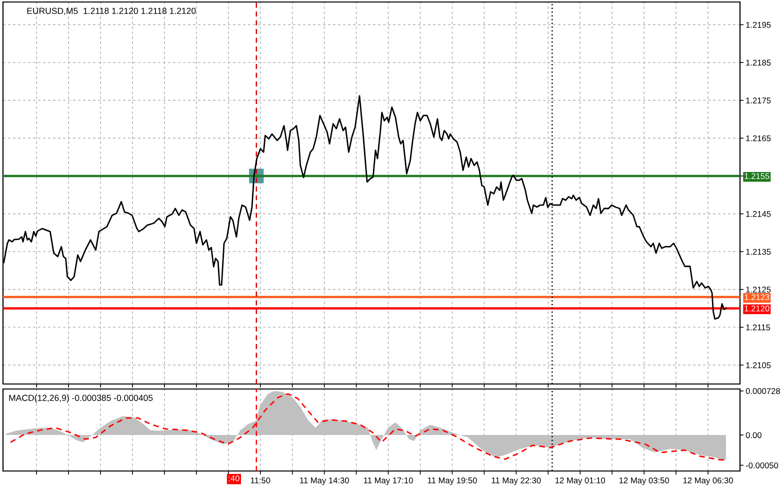 The image size is (781, 489). I want to click on ref-line-label: 1.2155, so click(757, 176).